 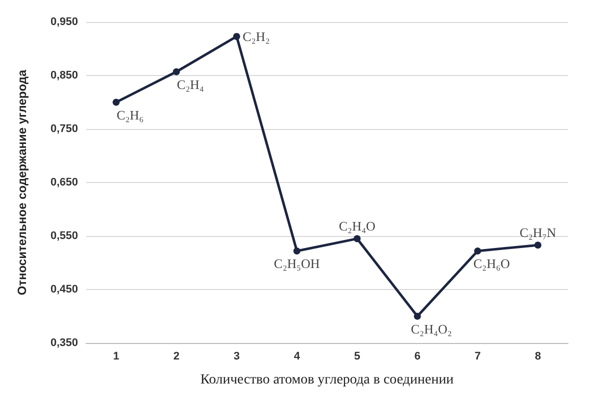 What do you see at coordinates (537, 356) in the screenshot?
I see `x-tick-label: 8` at bounding box center [537, 356].